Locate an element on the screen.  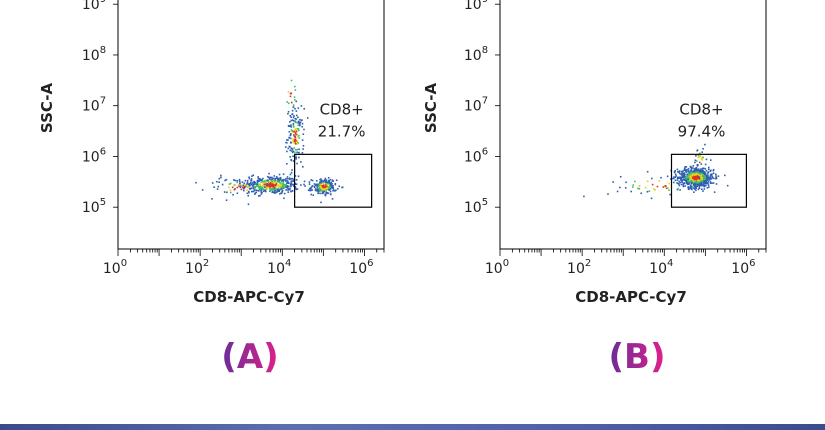
x-tick-exponent: 4 is located at coordinates (288, 263).